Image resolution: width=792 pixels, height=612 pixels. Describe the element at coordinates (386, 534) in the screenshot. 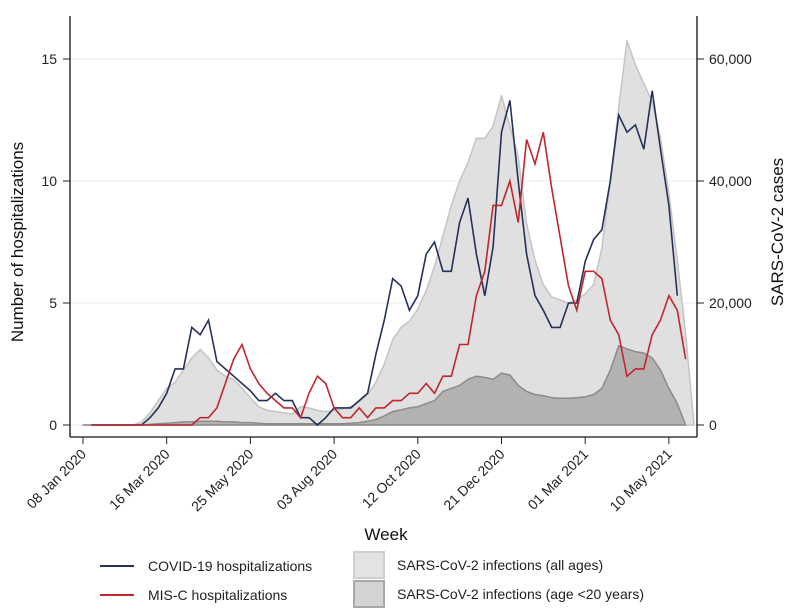

I see `x-axis-title: Week` at that location.